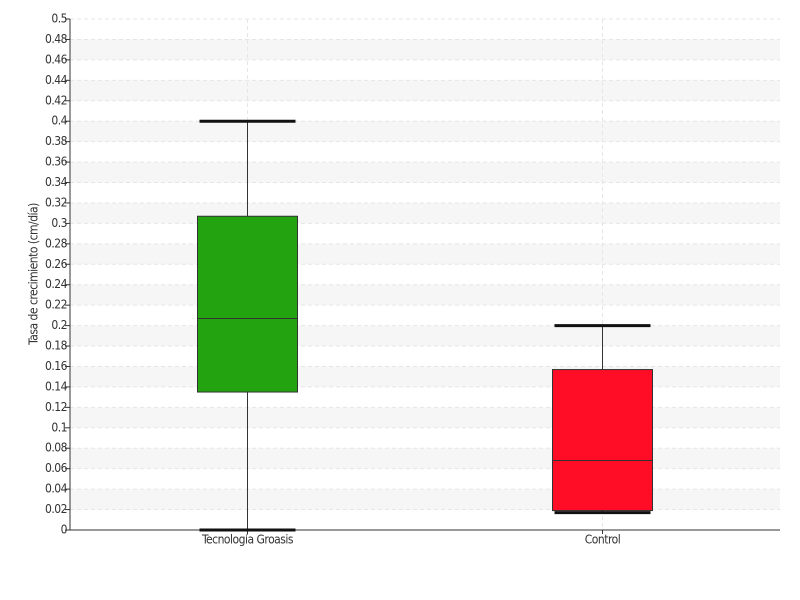 The width and height of the screenshot is (800, 600). I want to click on y-tick-label: 0.26, so click(56, 264).